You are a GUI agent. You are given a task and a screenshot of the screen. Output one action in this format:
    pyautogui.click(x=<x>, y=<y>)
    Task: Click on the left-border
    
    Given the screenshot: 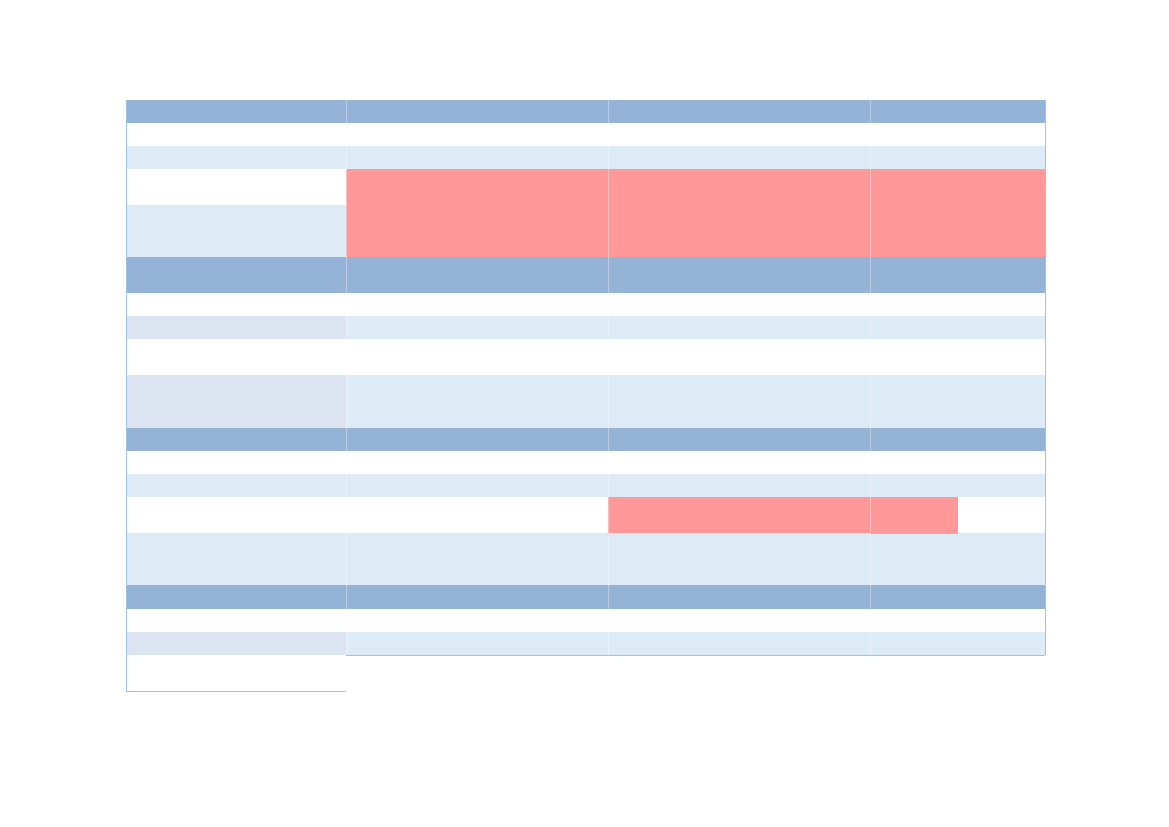 What is the action you would take?
    pyautogui.click(x=126, y=395)
    